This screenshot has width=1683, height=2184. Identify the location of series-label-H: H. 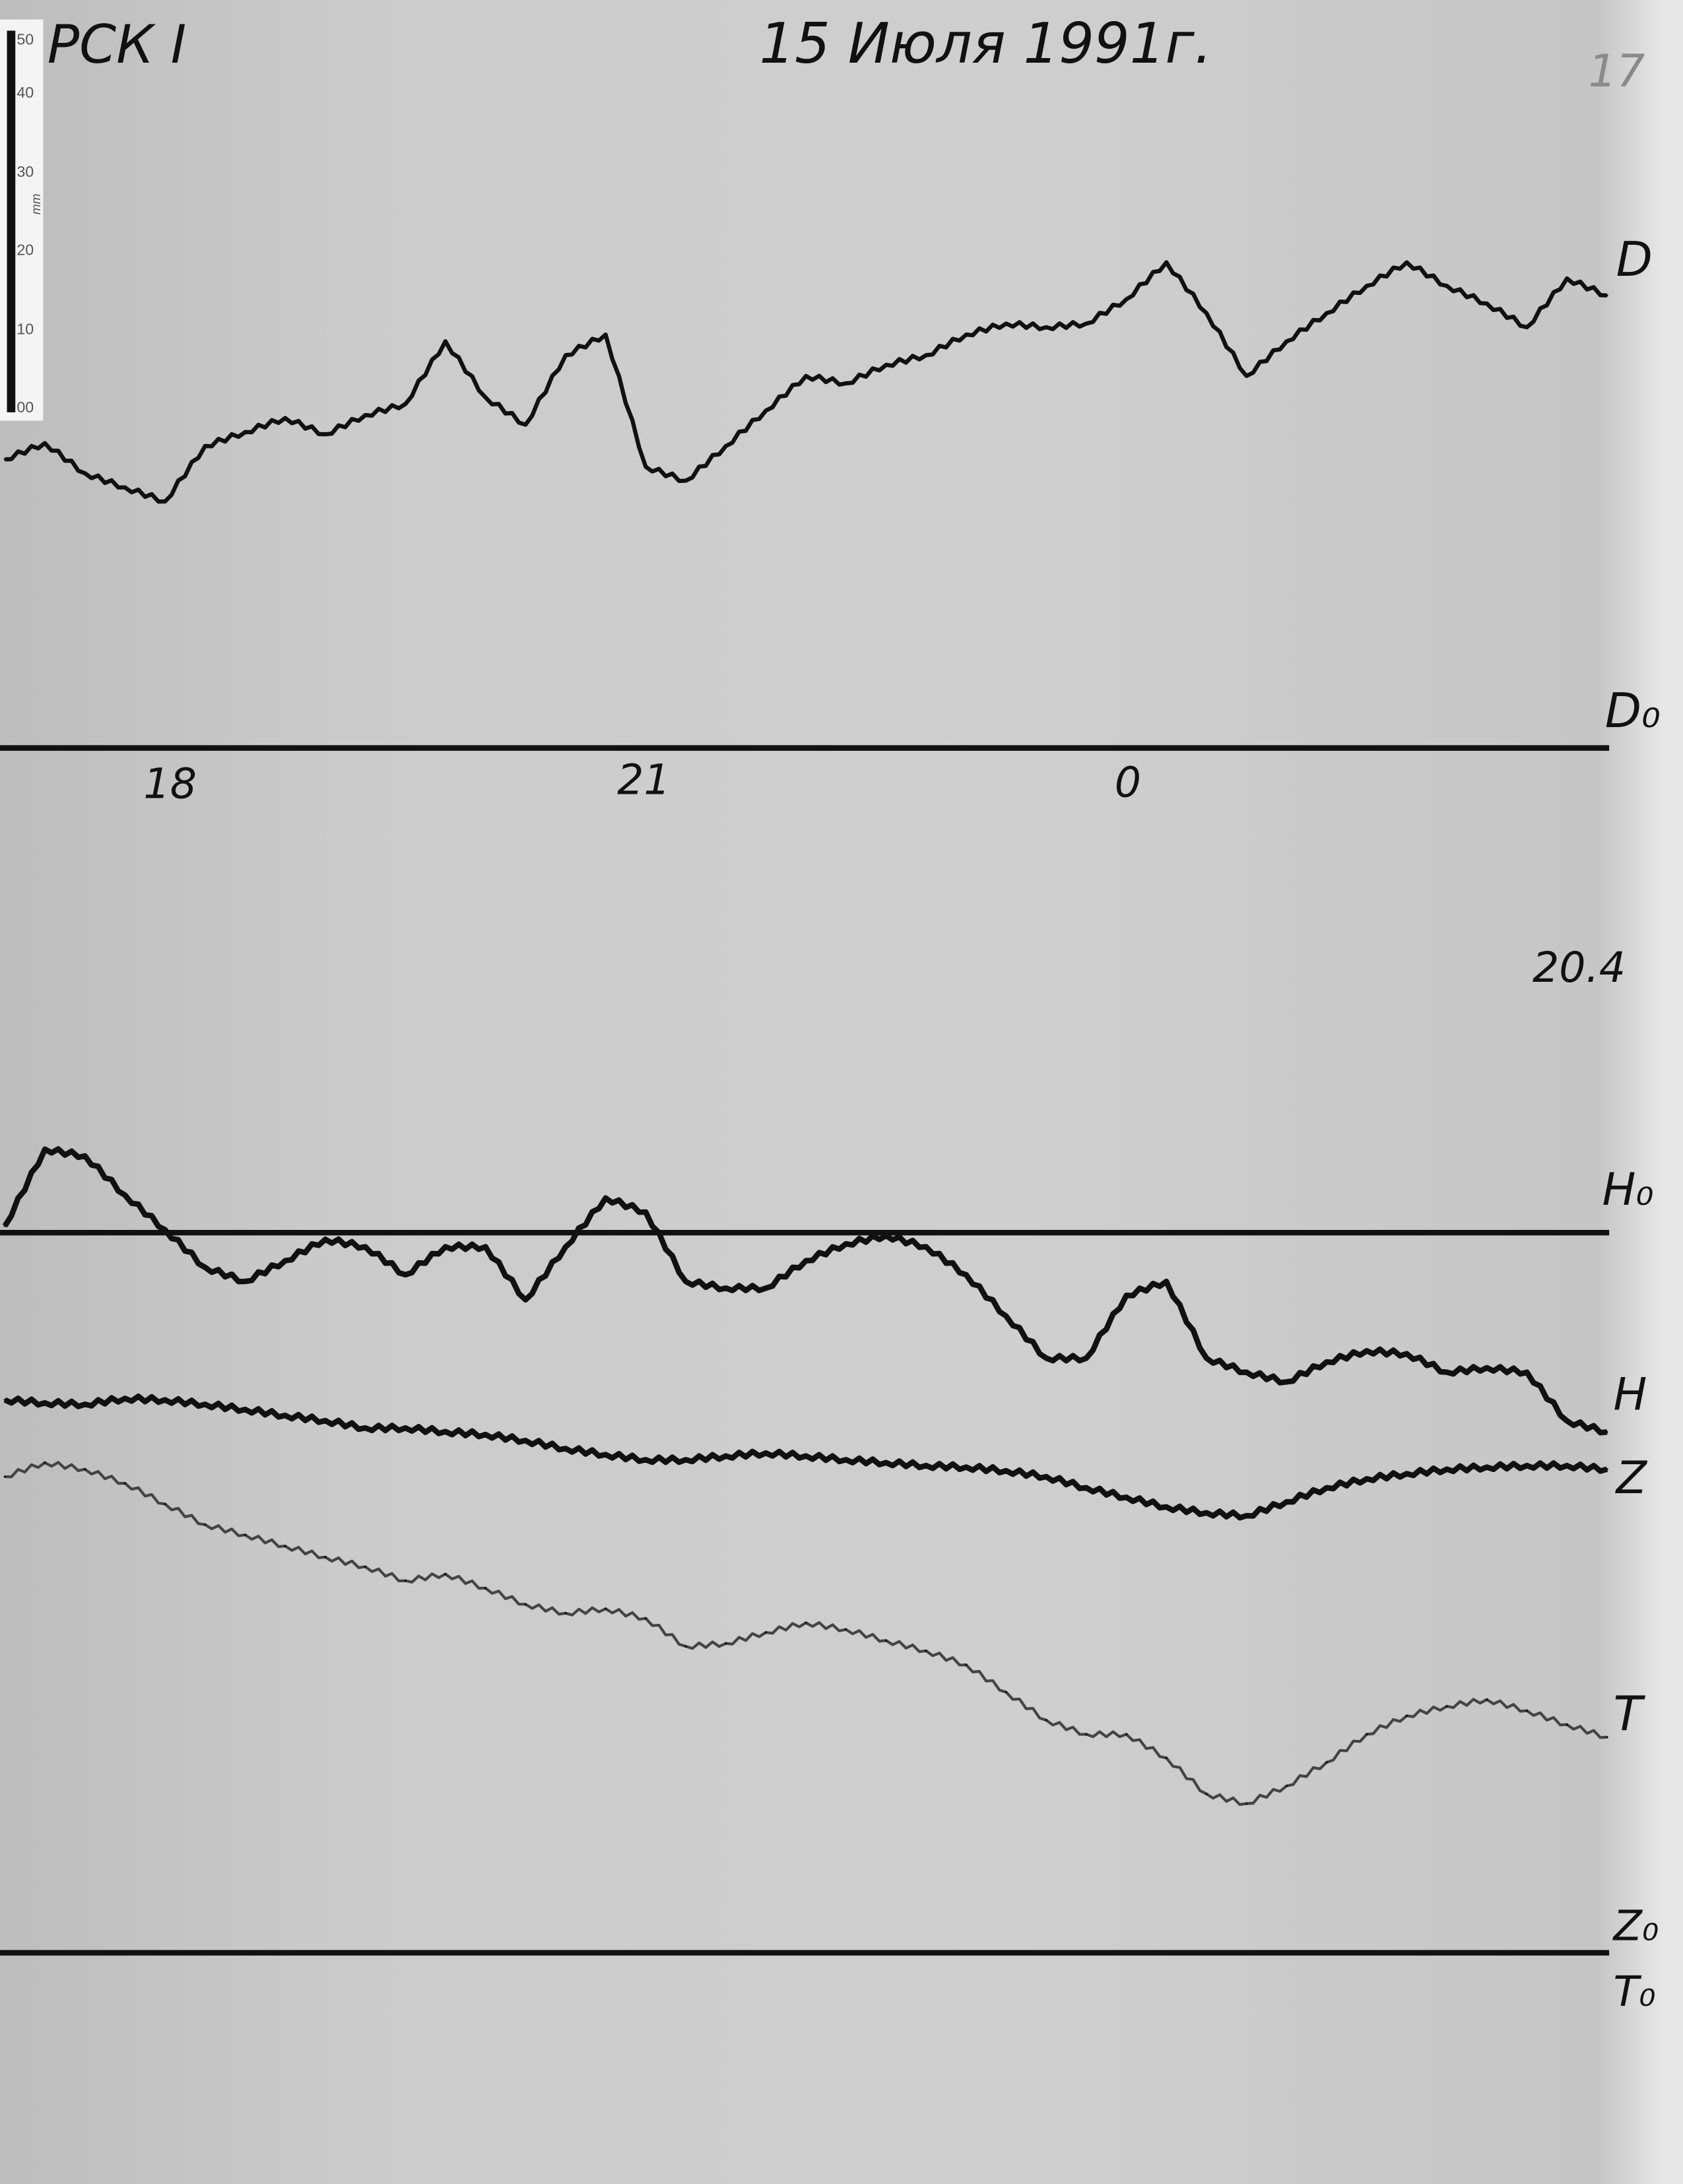
(1630, 1394).